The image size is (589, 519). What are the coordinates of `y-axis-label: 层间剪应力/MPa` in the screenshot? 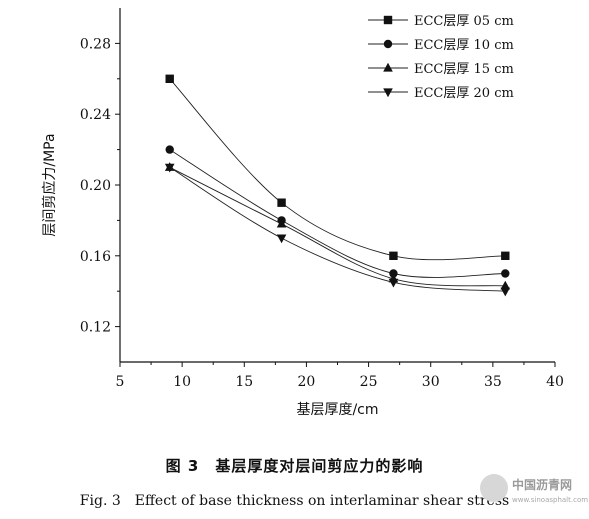 It's located at (49, 184).